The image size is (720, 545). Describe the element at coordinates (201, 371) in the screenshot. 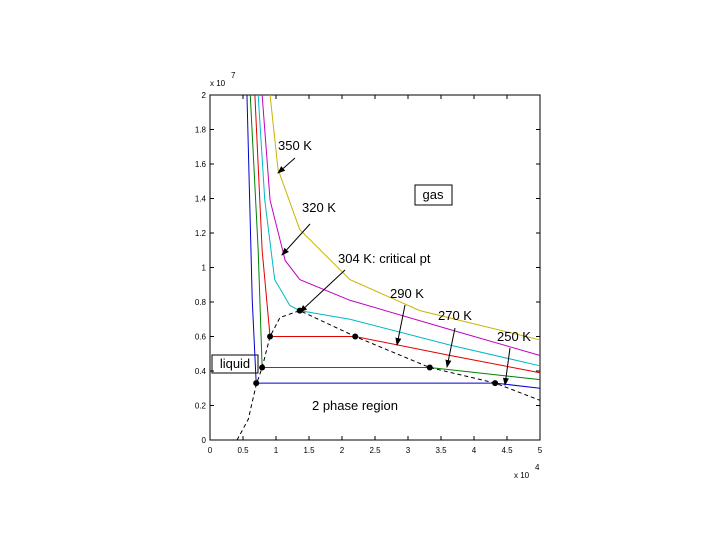

I see `y-tick-label: 0.4` at that location.